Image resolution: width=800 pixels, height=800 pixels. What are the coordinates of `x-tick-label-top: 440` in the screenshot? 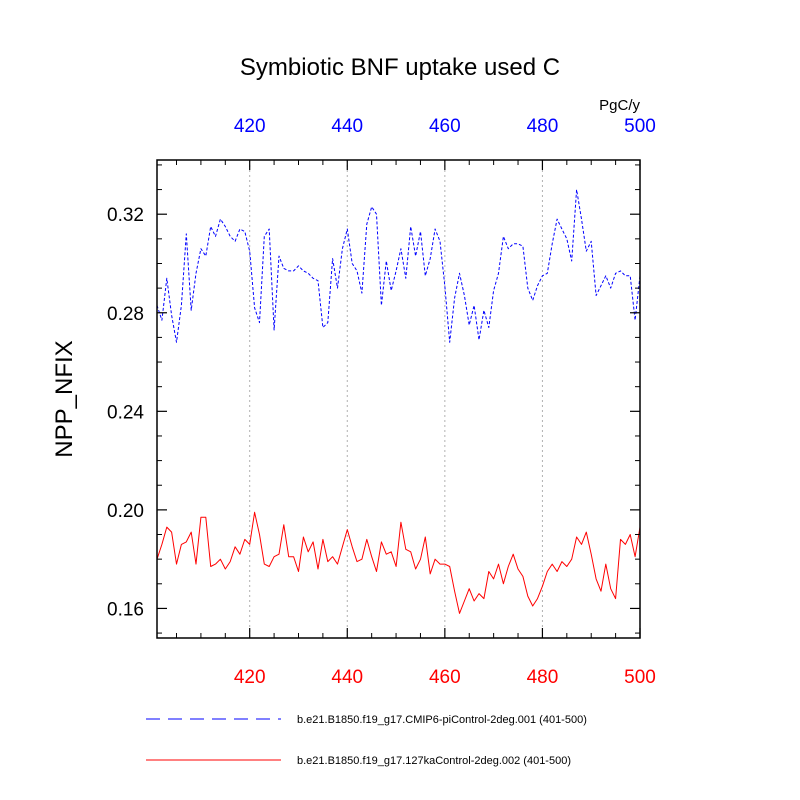 It's located at (347, 126).